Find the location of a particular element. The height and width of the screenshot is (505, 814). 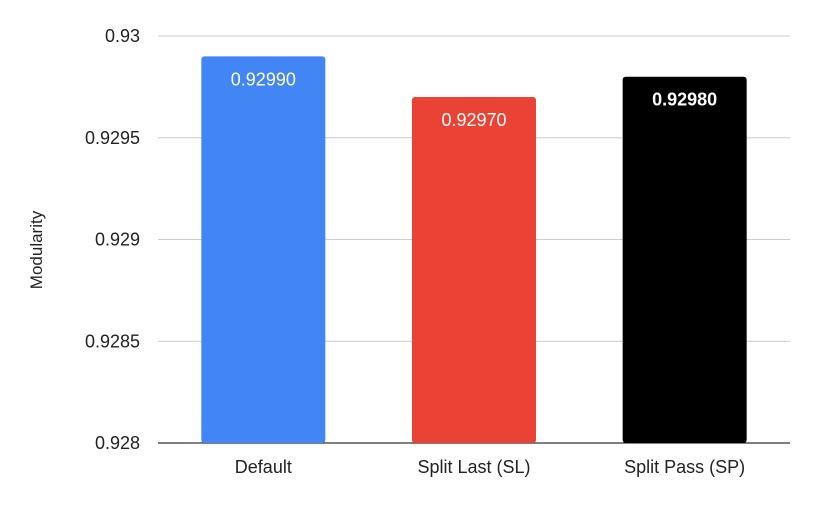

y-axis-title: Modularity is located at coordinates (36, 249).